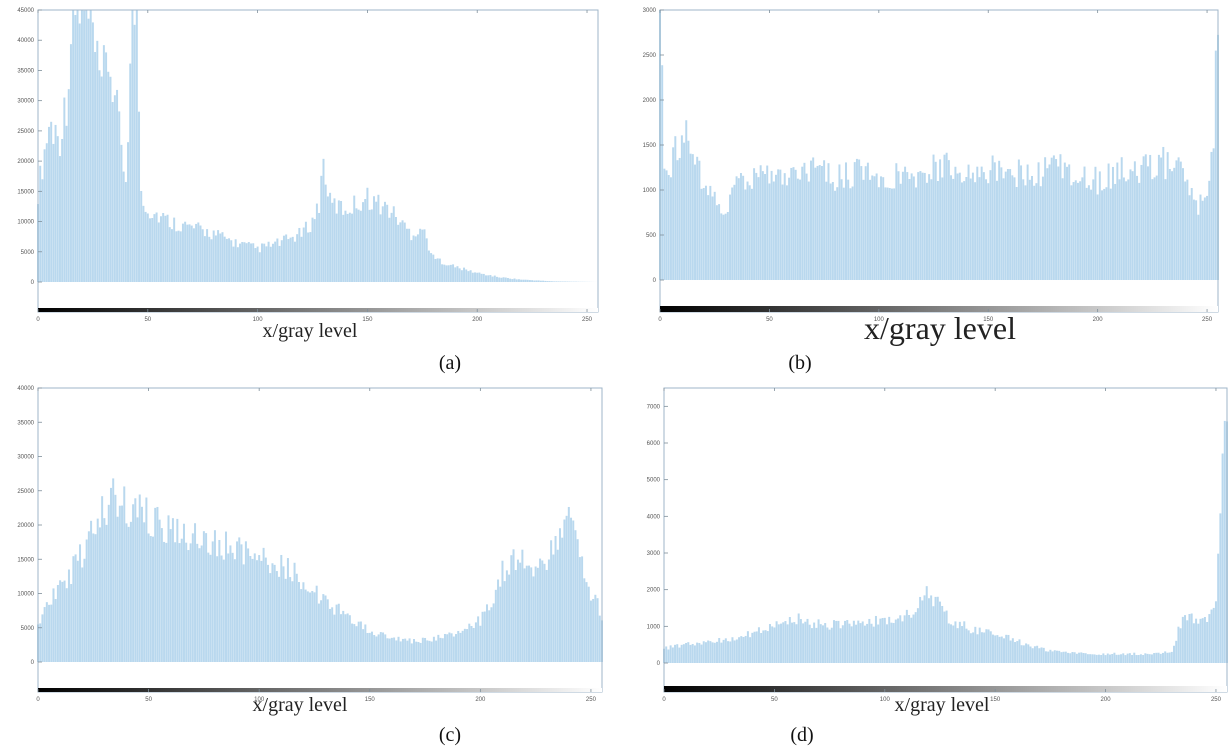 The image size is (1229, 753). I want to click on x-tick-label: 0, so click(664, 700).